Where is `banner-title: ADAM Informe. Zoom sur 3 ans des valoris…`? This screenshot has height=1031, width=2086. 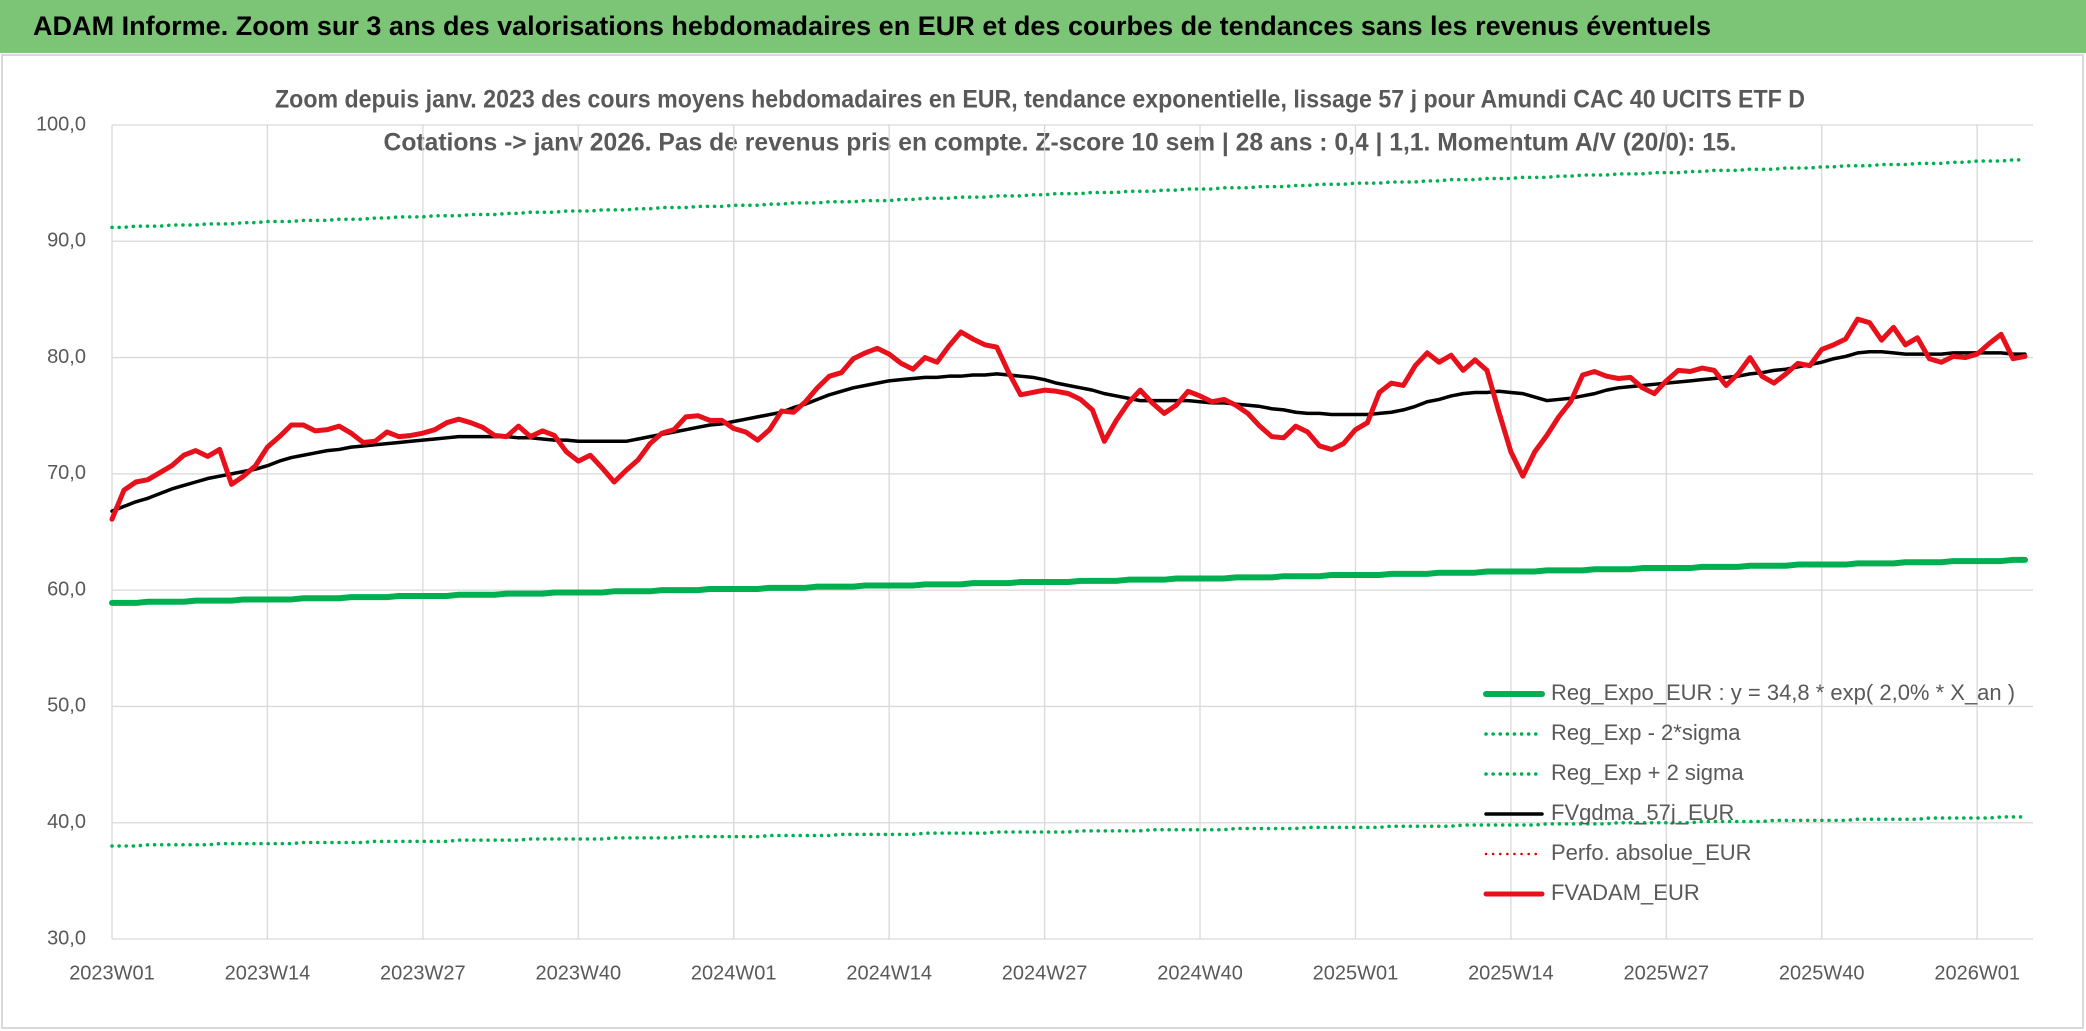 banner-title: ADAM Informe. Zoom sur 3 ans des valoris… is located at coordinates (872, 26).